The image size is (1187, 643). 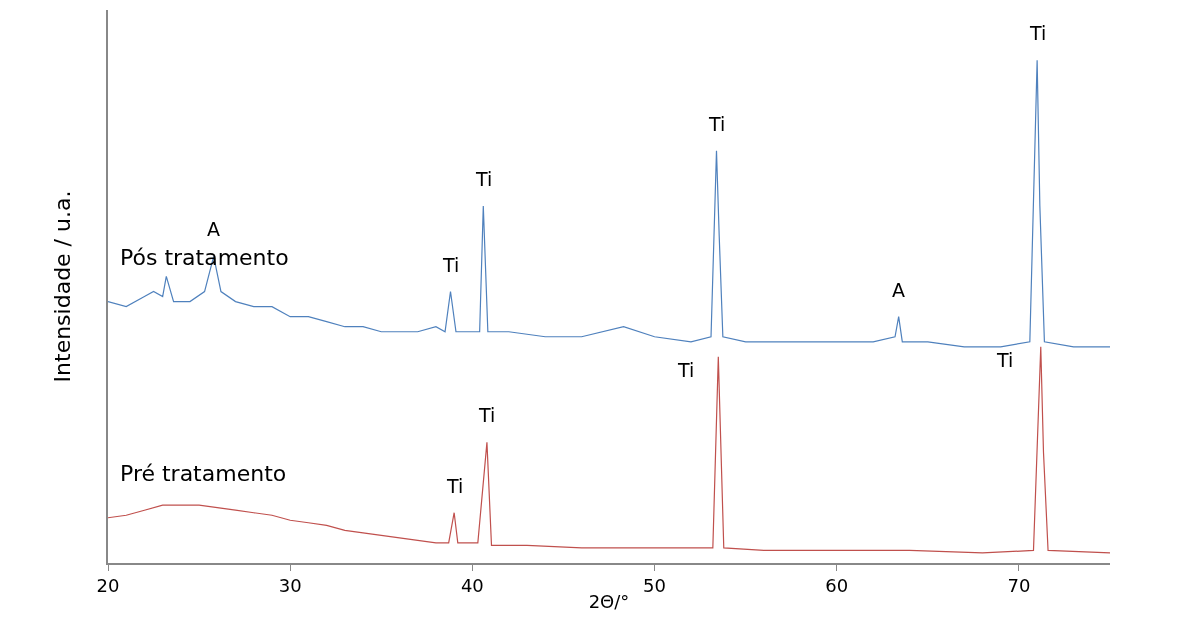 I want to click on series-label: Pós tratamento, so click(x=204, y=257).